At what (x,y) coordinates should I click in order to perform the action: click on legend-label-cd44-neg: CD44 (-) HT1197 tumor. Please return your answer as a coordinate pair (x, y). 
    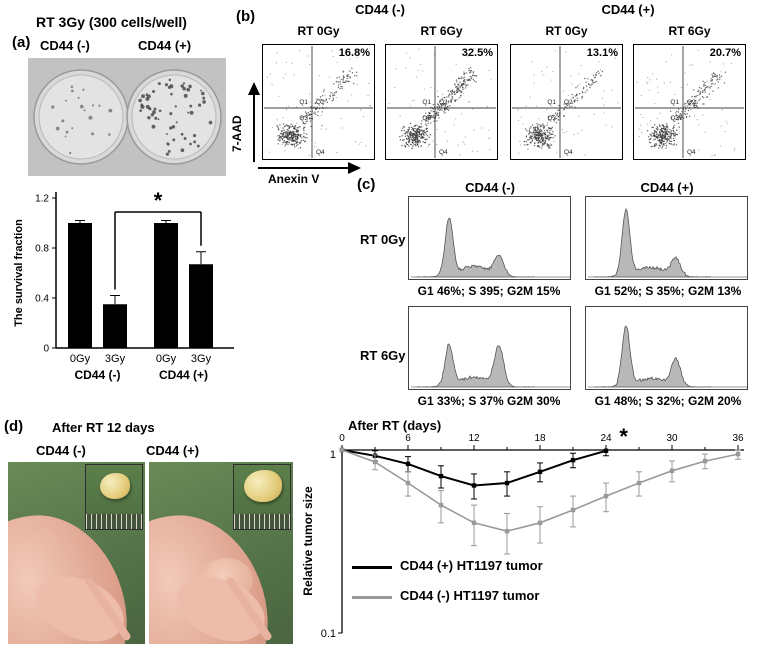
    Looking at the image, I should click on (470, 595).